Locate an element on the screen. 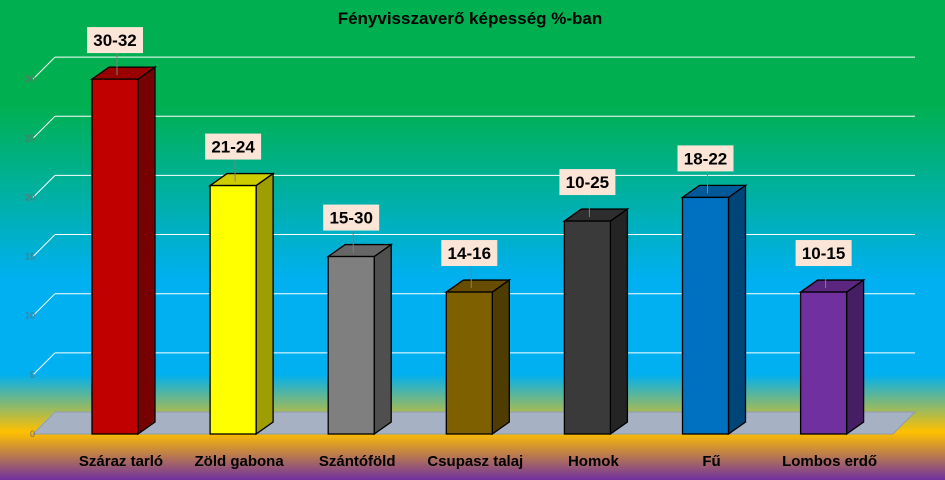 The height and width of the screenshot is (480, 945). data-label: 10-15 is located at coordinates (823, 253).